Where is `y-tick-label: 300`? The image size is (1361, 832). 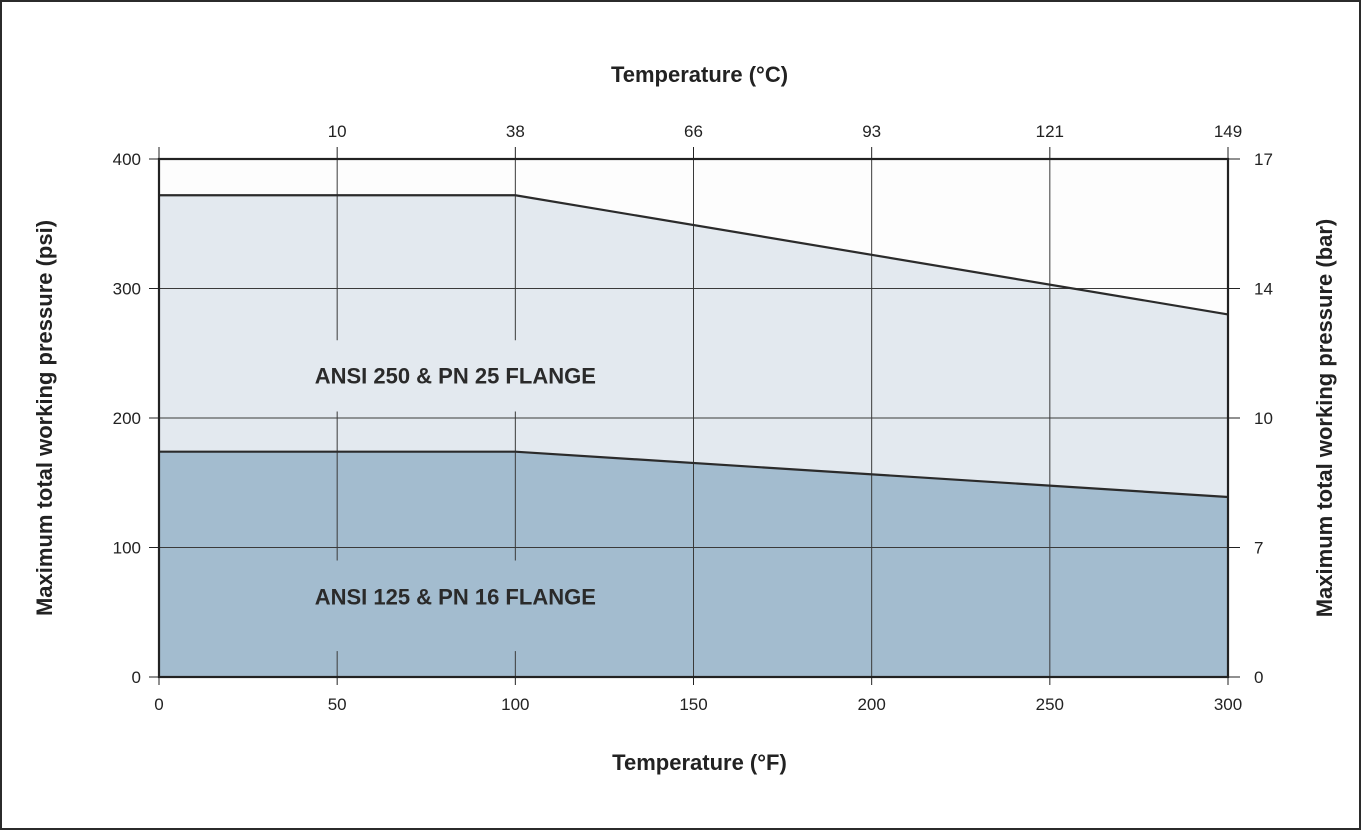 y-tick-label: 300 is located at coordinates (127, 289).